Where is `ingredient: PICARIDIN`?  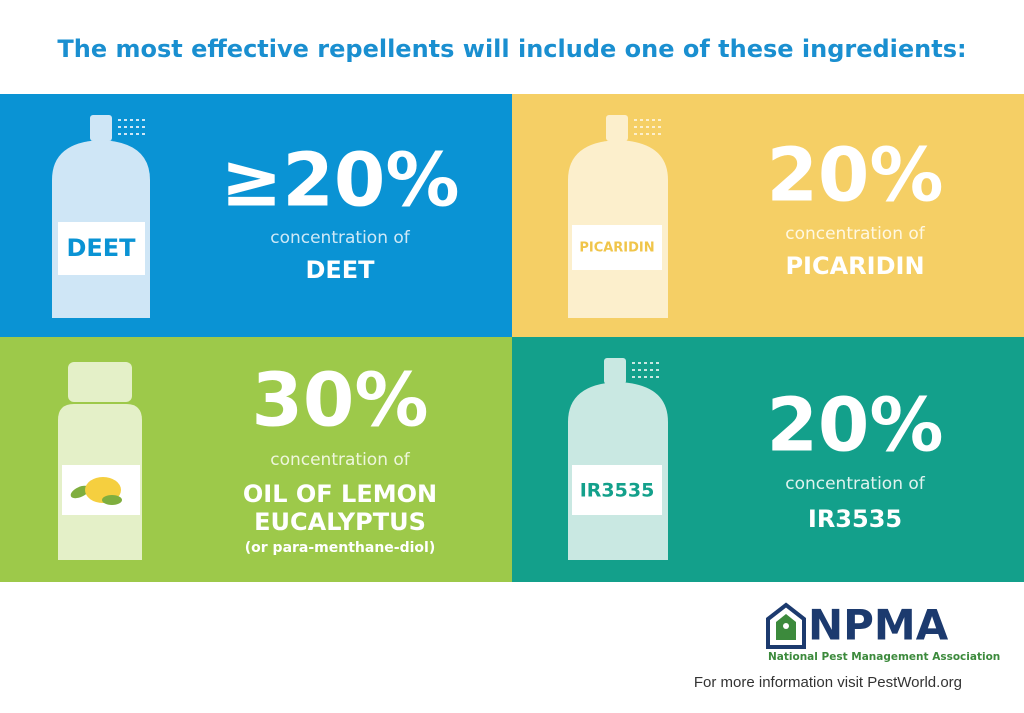
ingredient: PICARIDIN is located at coordinates (854, 266).